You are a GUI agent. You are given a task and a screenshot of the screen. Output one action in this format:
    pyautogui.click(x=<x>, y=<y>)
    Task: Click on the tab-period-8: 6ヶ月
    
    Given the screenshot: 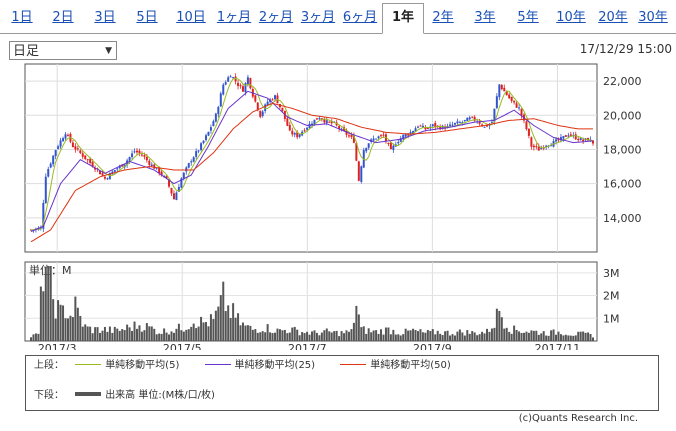 What is the action you would take?
    pyautogui.click(x=360, y=17)
    